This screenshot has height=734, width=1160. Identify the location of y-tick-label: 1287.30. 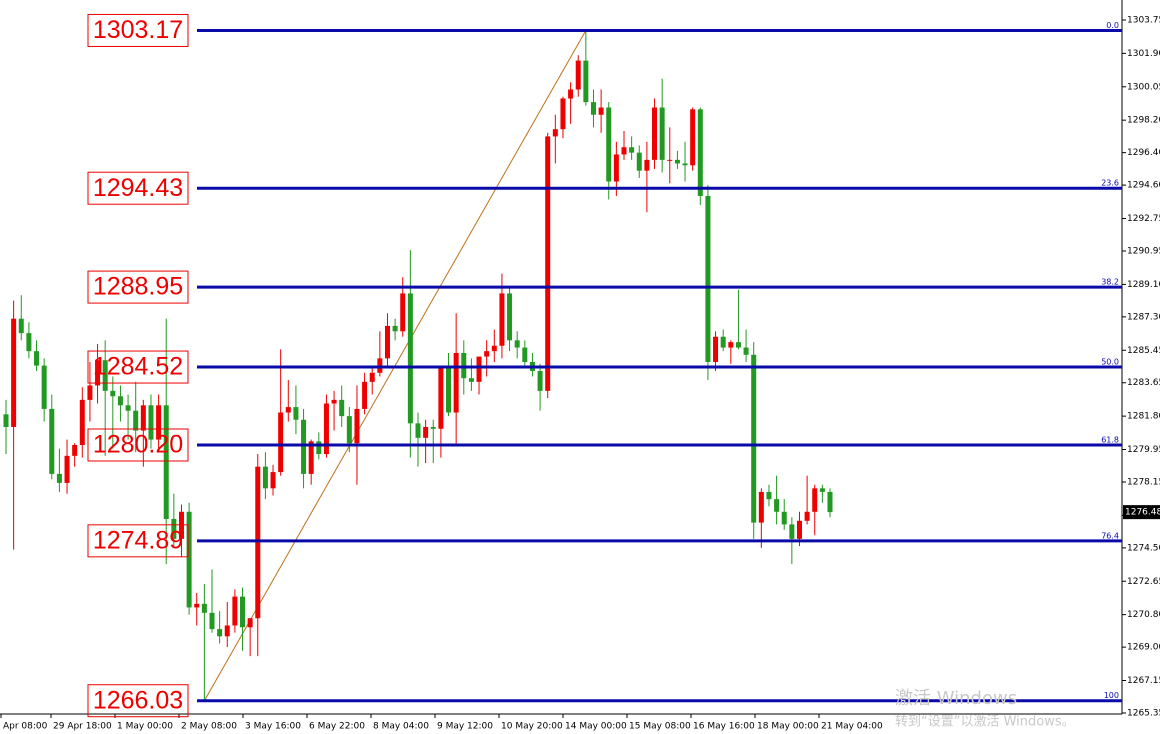
(1143, 317).